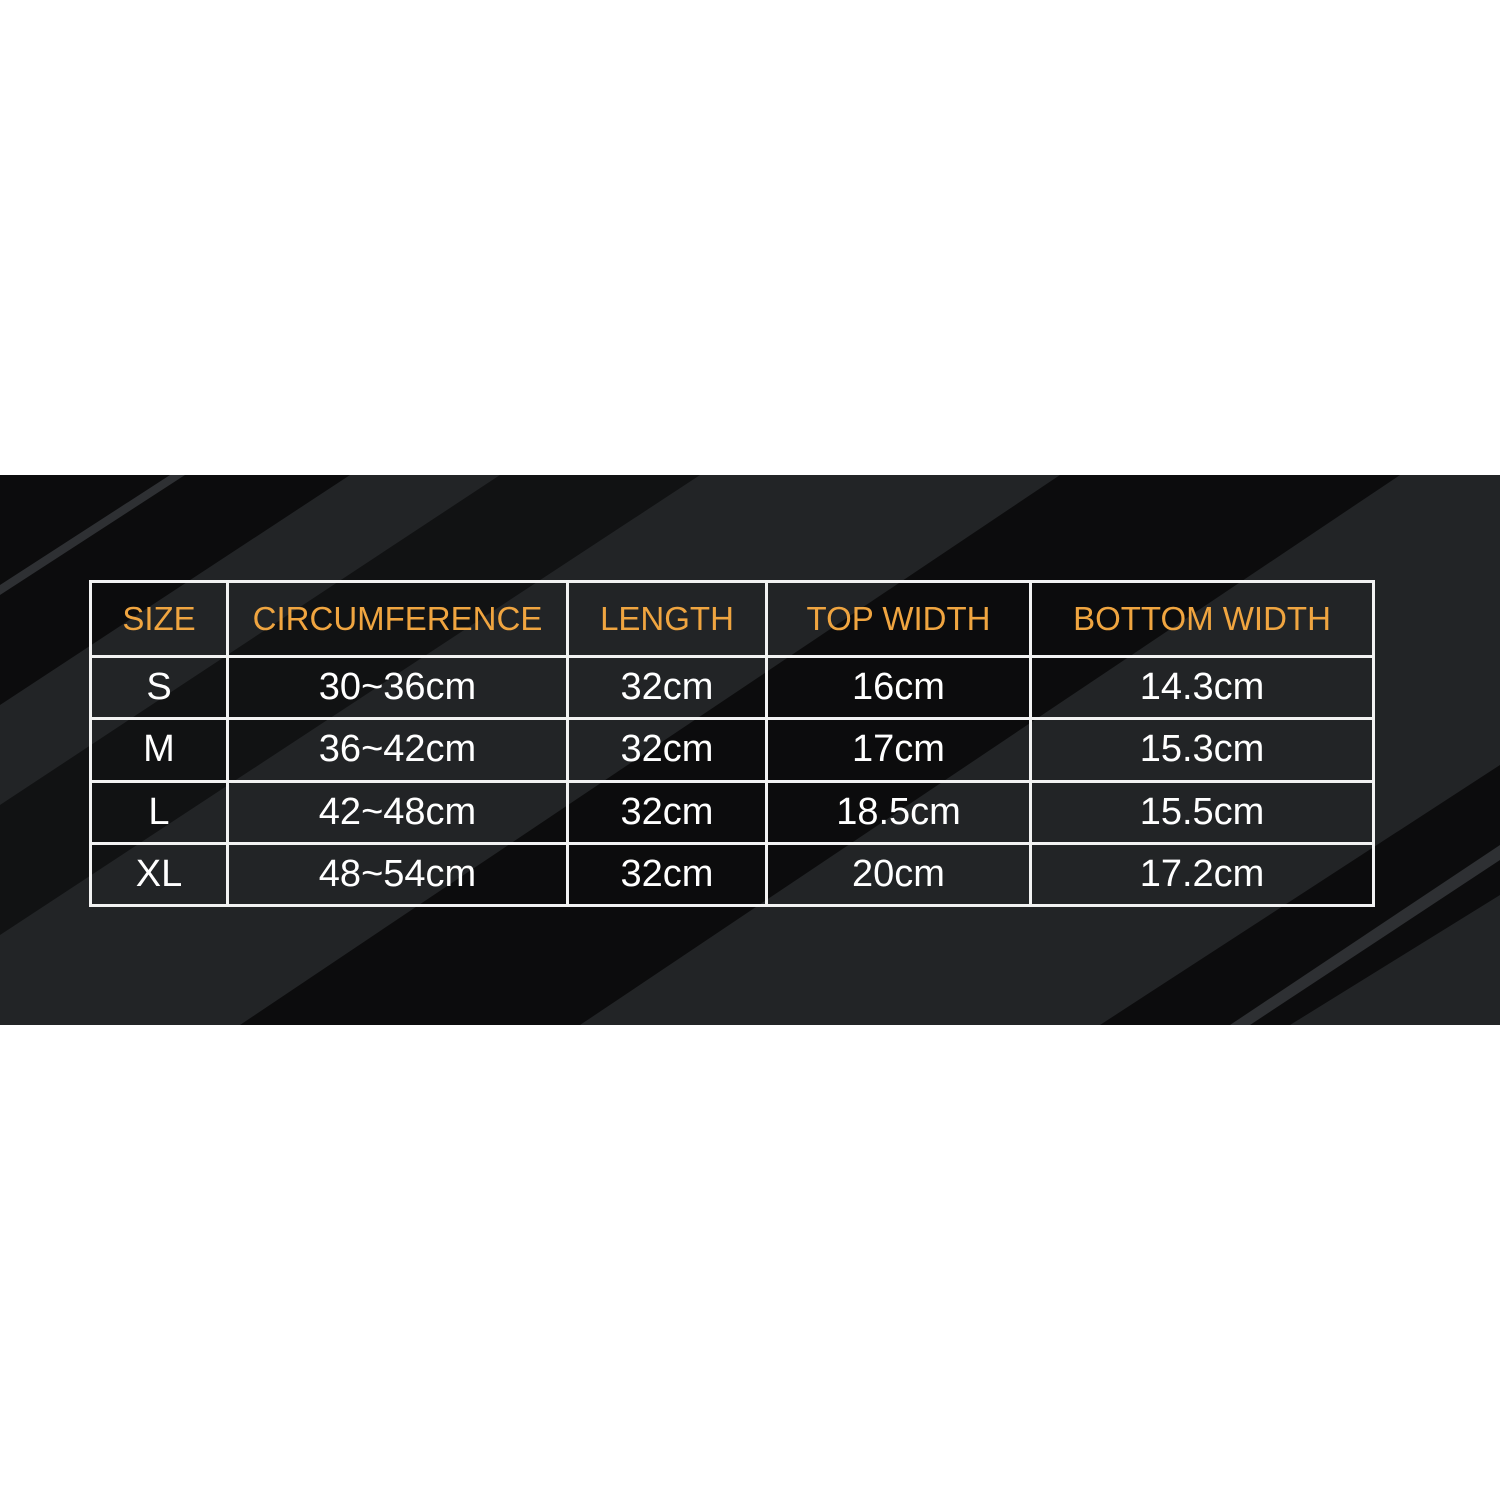 This screenshot has height=1500, width=1500. Describe the element at coordinates (898, 687) in the screenshot. I see `cell: 16cm` at that location.